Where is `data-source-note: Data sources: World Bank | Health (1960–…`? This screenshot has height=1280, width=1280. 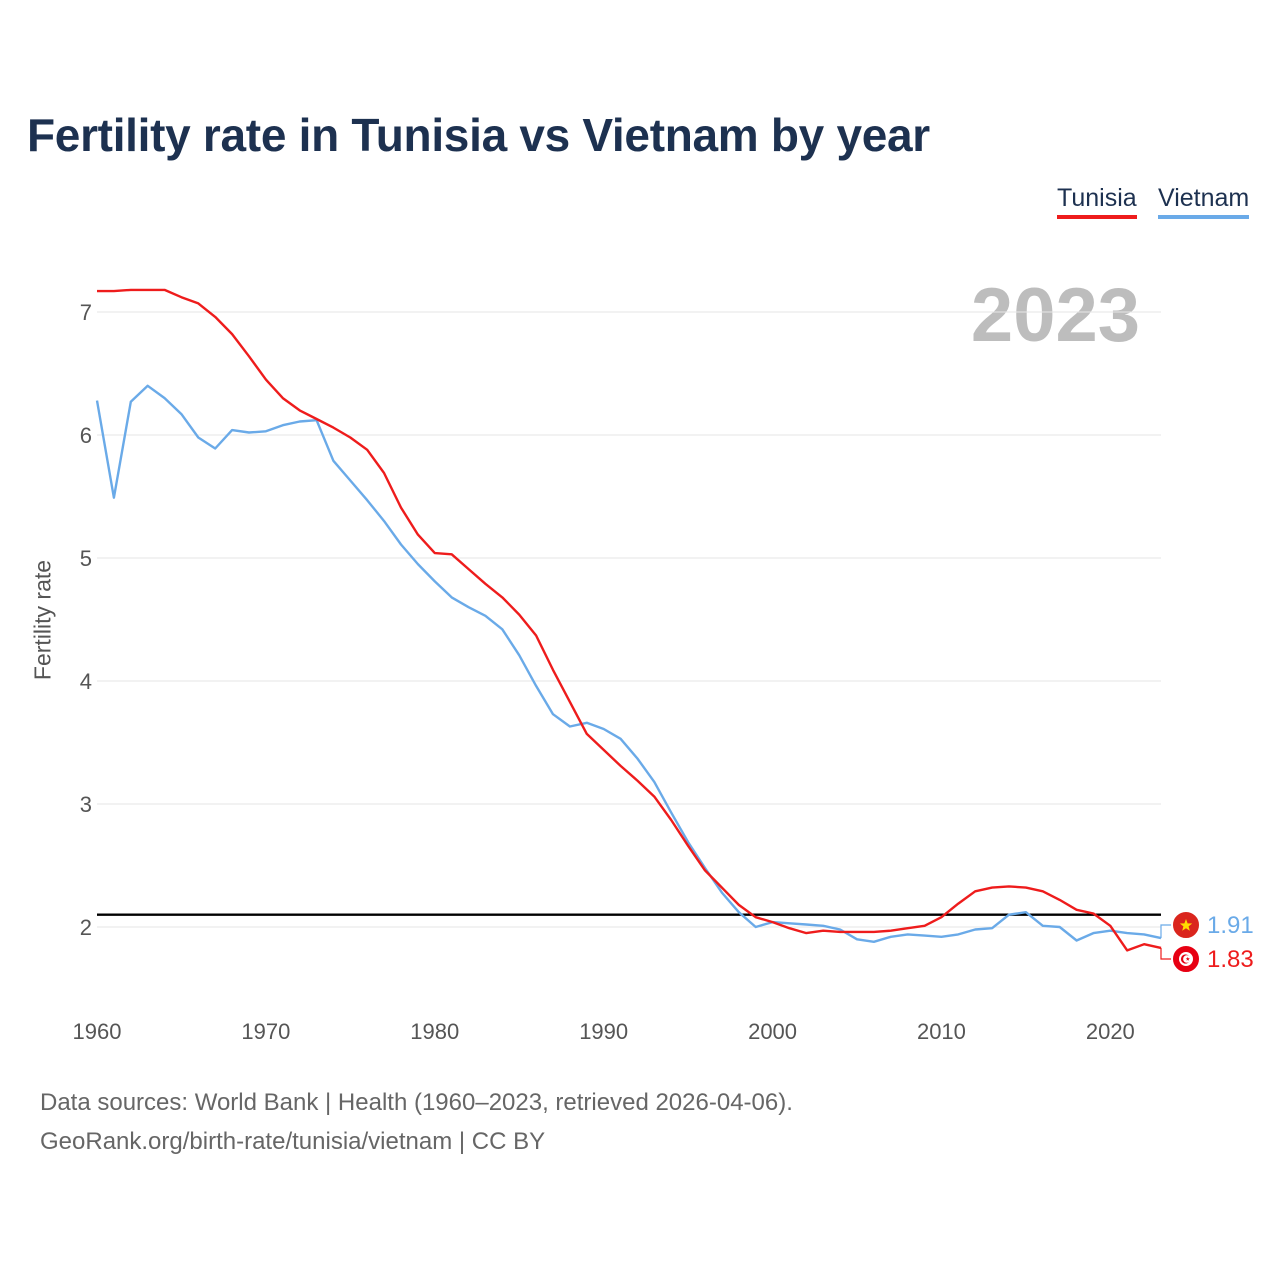
data-source-note: Data sources: World Bank | Health (1960–… is located at coordinates (416, 1102).